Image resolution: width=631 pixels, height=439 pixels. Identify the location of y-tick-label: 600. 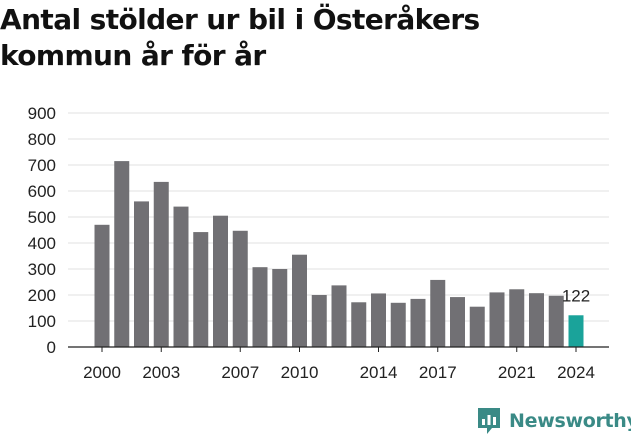
(42, 191).